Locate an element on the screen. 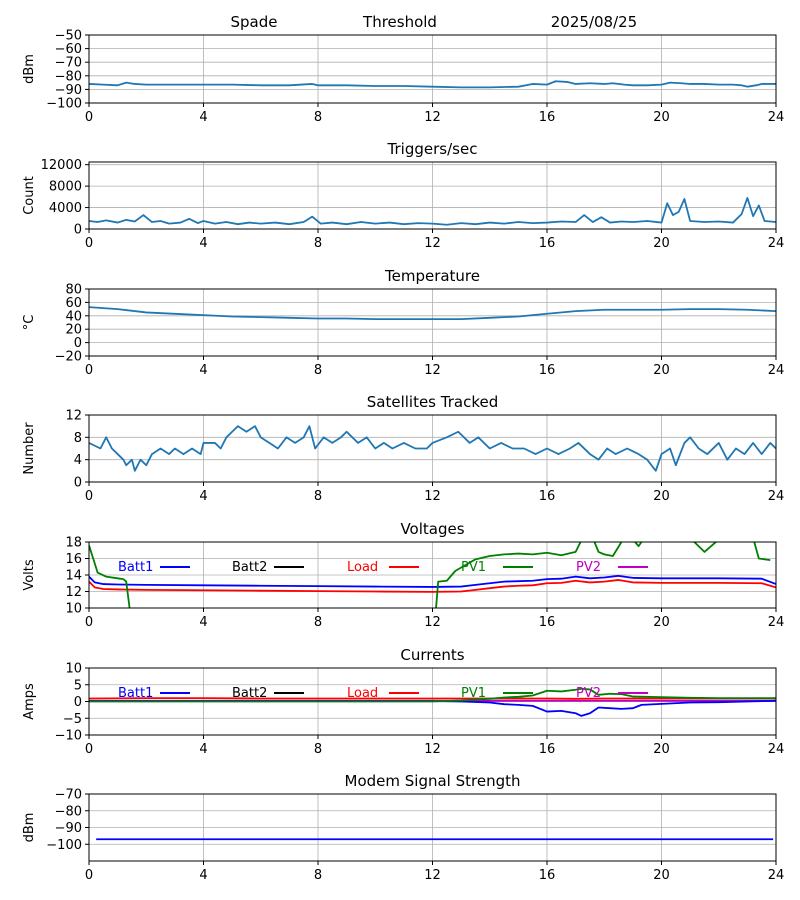  header-station: Spade is located at coordinates (254, 22).